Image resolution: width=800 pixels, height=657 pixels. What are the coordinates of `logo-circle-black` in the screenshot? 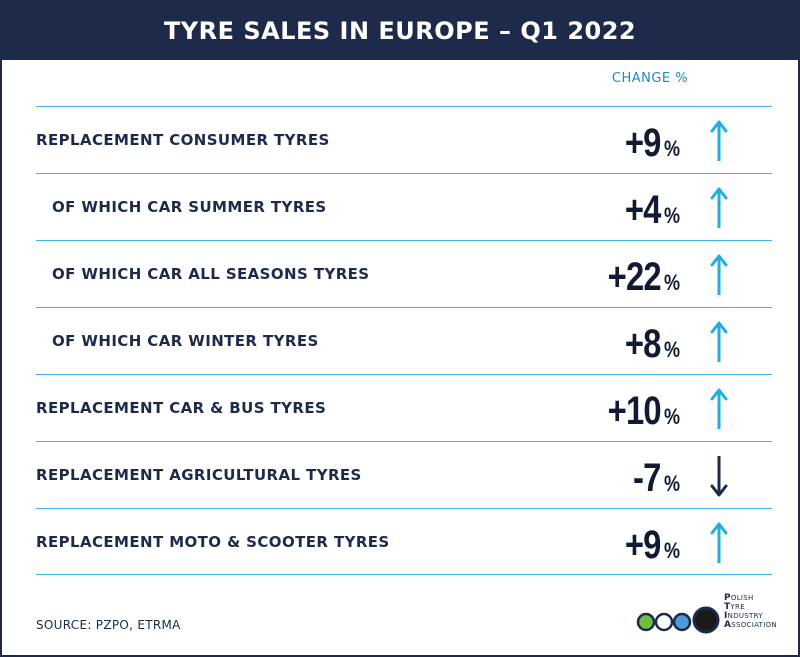 It's located at (706, 620).